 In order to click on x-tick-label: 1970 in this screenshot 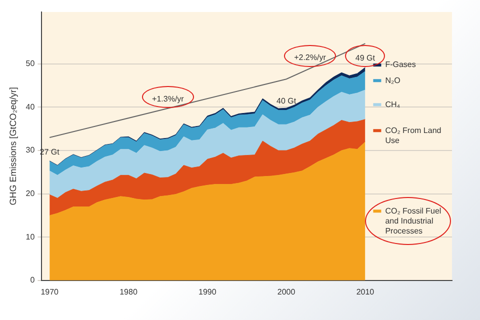, I will do `click(50, 291)`.